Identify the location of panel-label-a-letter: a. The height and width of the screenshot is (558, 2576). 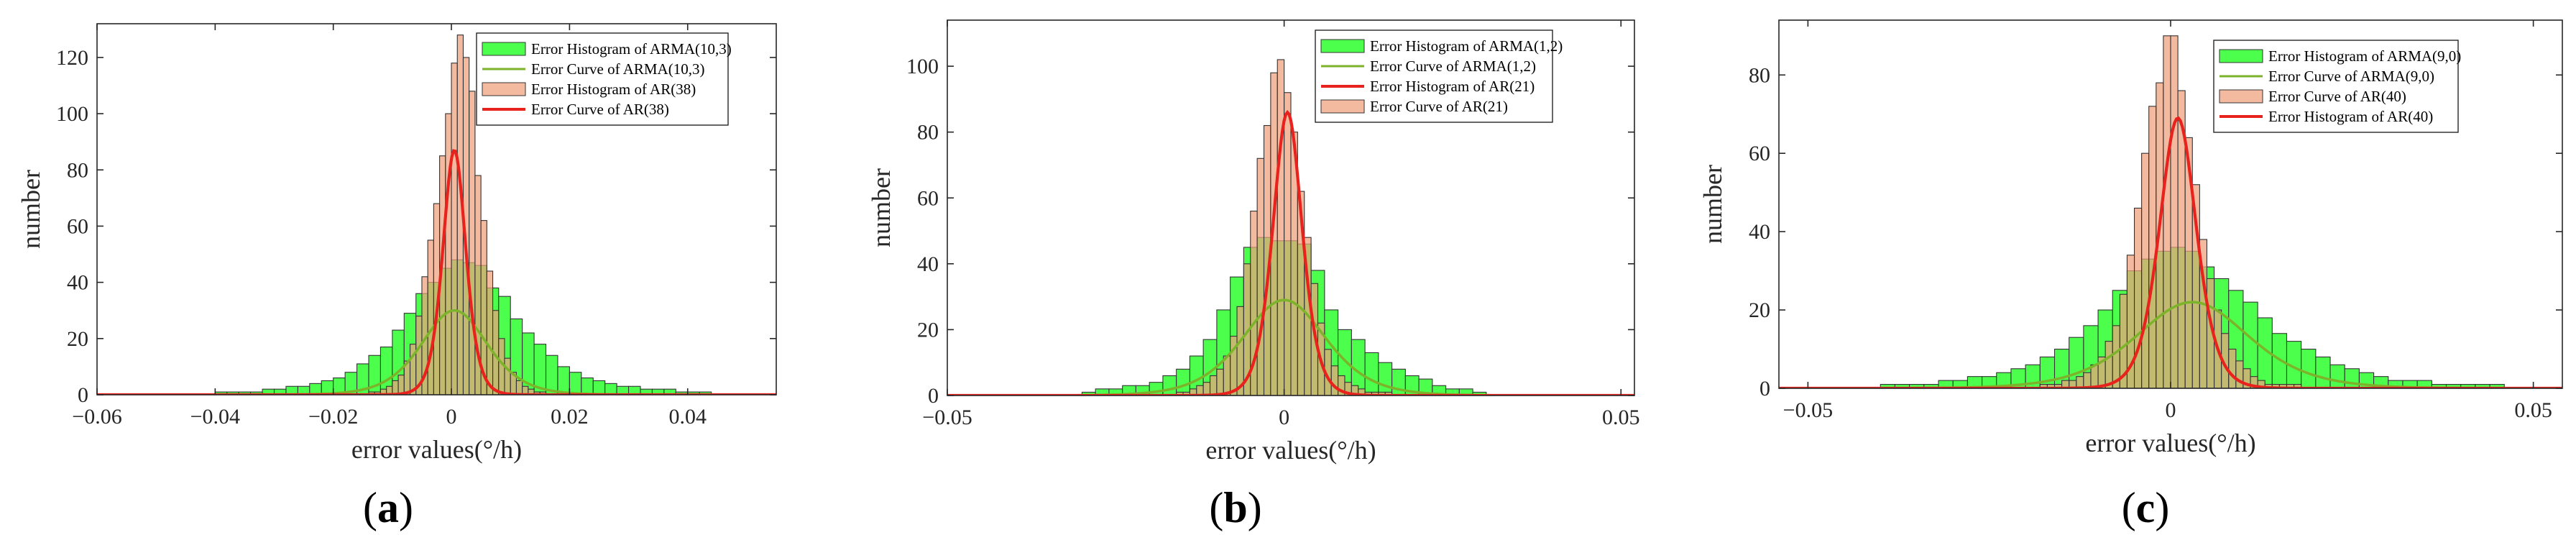
(388, 507).